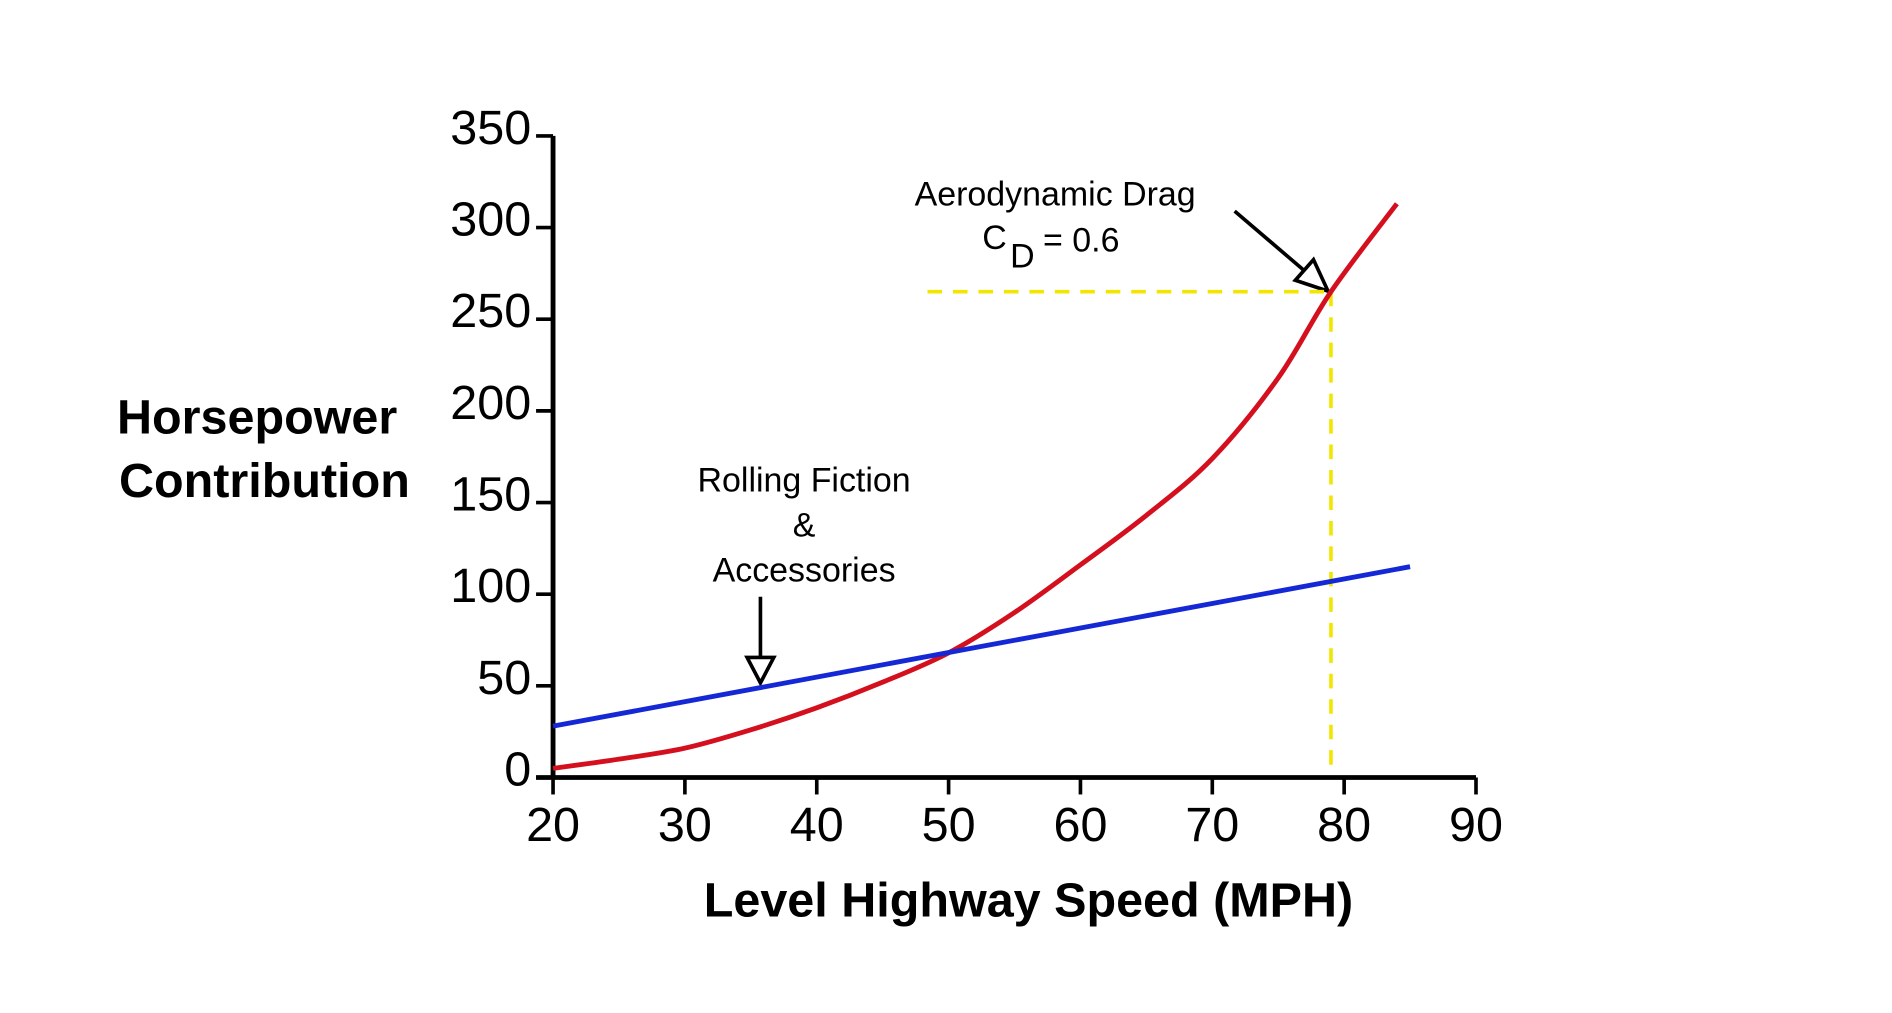 This screenshot has height=1013, width=1892. What do you see at coordinates (1055, 195) in the screenshot?
I see `annotation: Aerodynamic Drag` at bounding box center [1055, 195].